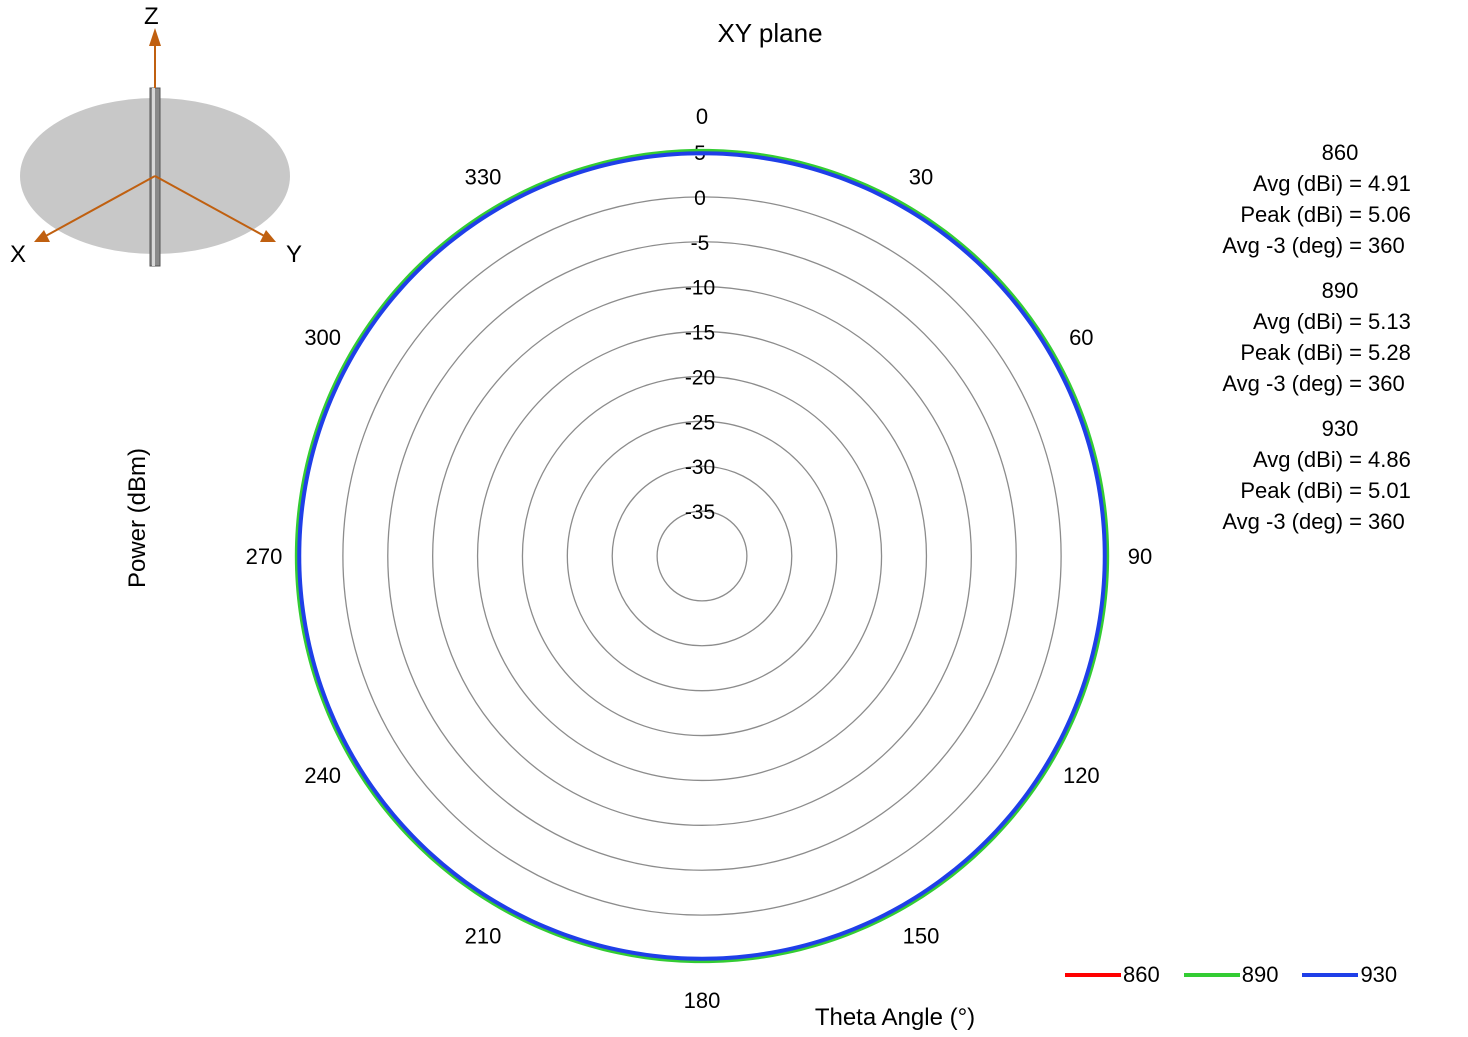 The image size is (1468, 1037). Describe the element at coordinates (1340, 428) in the screenshot. I see `stats-frequency: 930` at that location.